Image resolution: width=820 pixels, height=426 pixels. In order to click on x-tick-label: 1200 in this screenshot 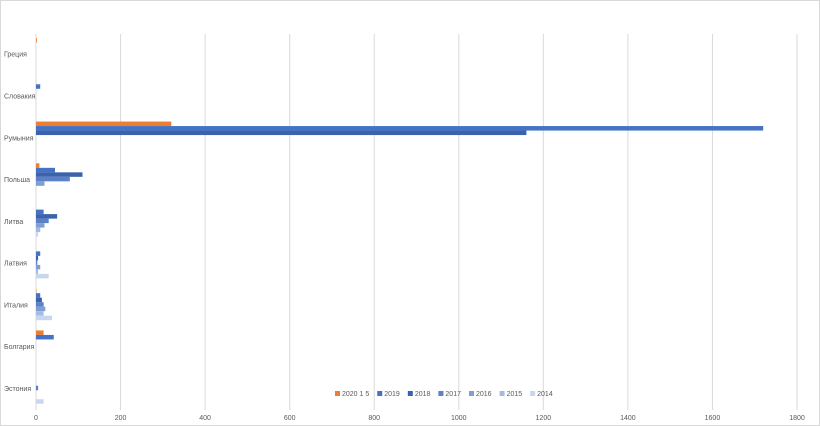, I will do `click(544, 418)`.